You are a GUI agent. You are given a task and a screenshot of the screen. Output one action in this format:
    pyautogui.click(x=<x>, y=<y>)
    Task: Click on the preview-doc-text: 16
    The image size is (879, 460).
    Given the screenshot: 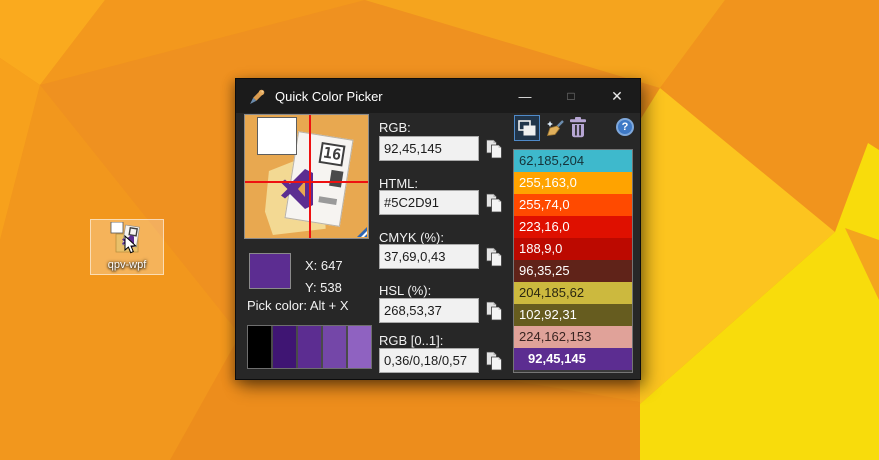 What is the action you would take?
    pyautogui.click(x=332, y=154)
    